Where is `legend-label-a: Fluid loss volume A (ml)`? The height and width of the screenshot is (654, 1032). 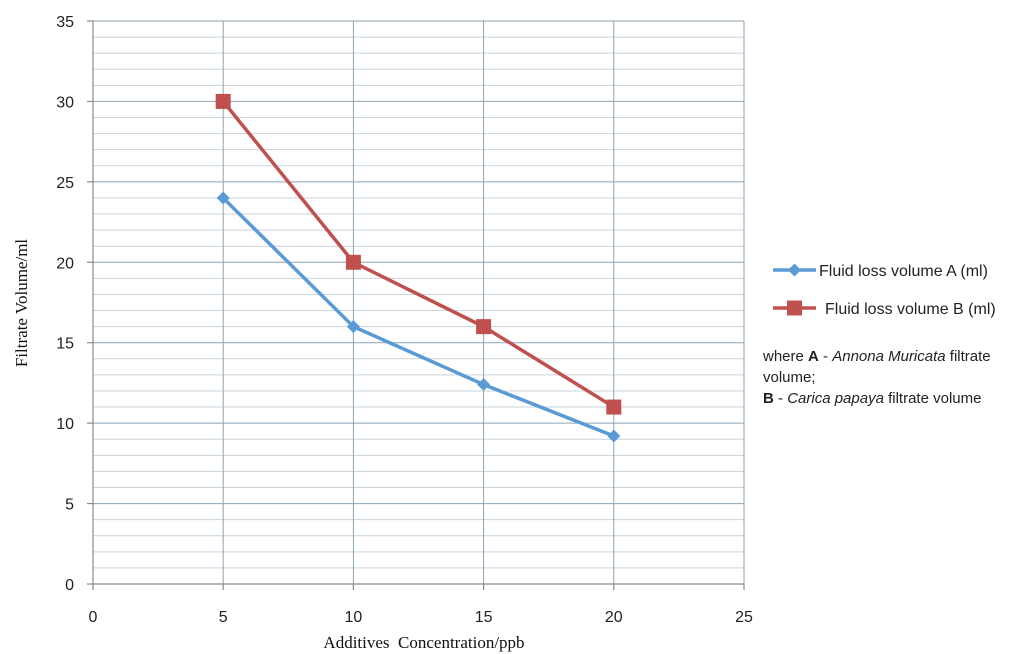 legend-label-a: Fluid loss volume A (ml) is located at coordinates (903, 271).